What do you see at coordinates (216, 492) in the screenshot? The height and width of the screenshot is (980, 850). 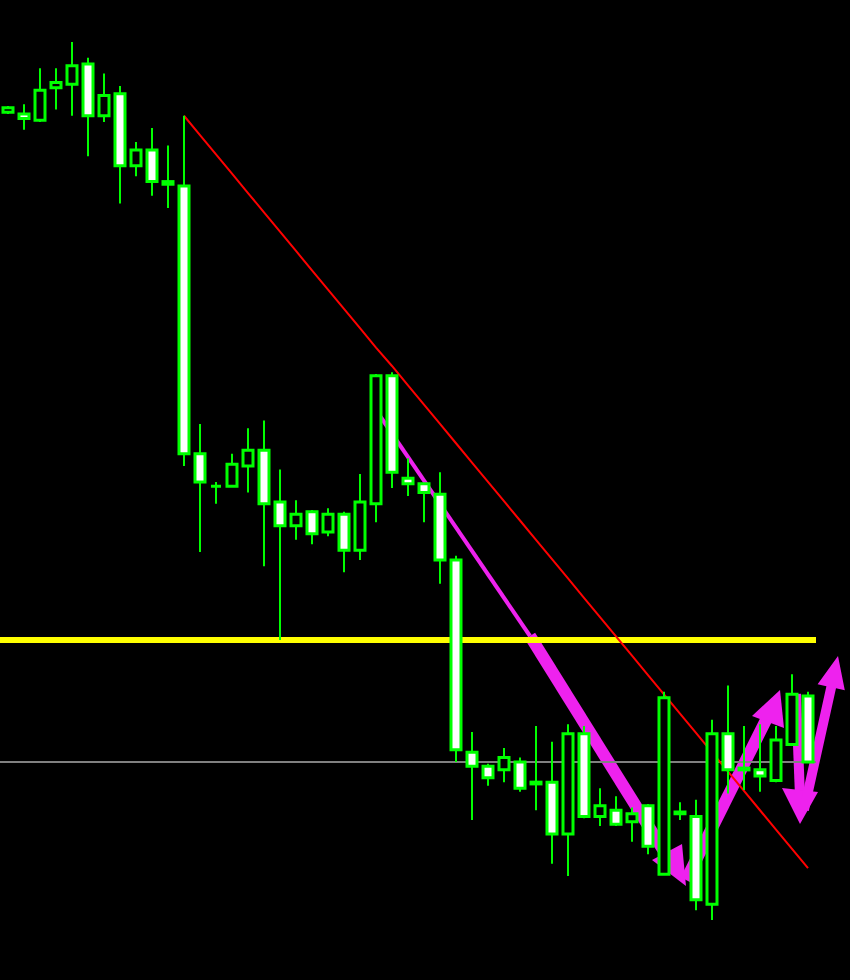 I see `candlestick` at bounding box center [216, 492].